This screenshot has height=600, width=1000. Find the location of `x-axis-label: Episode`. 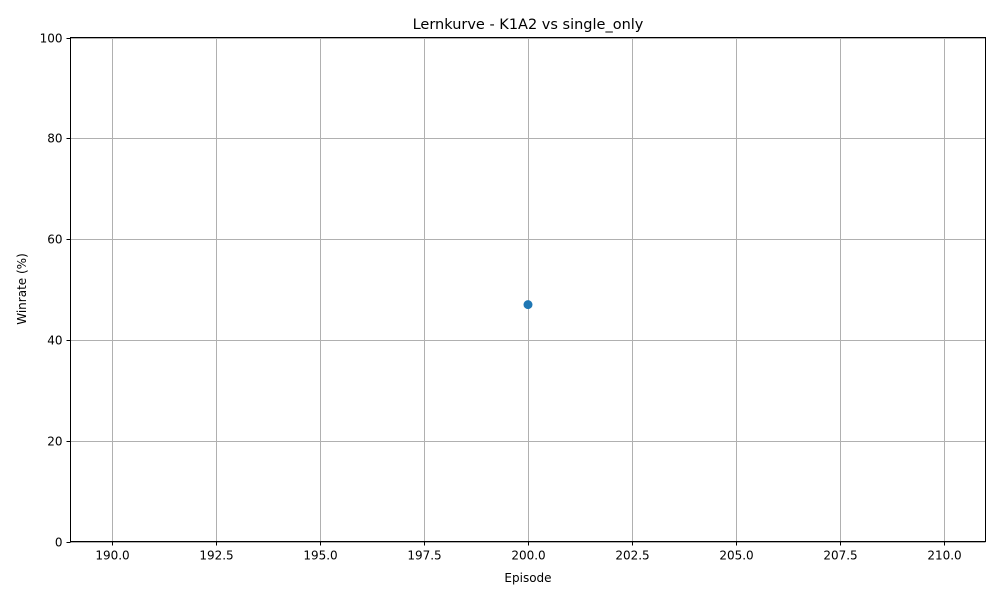

x-axis-label: Episode is located at coordinates (527, 578).